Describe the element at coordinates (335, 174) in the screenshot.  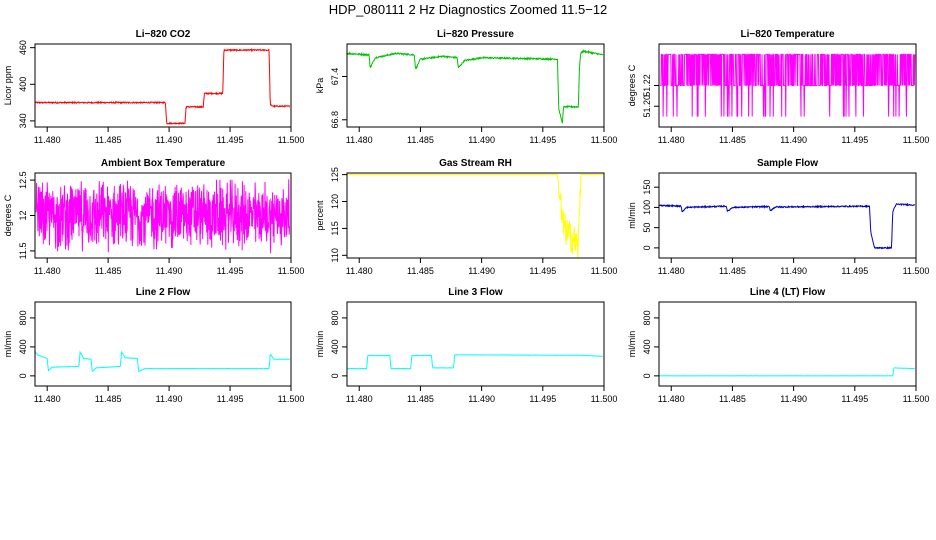
I see `y-tick-label: 125` at that location.